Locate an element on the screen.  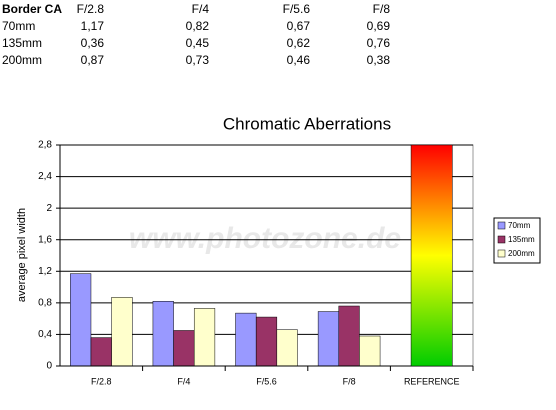
table-cell: 0,46 is located at coordinates (299, 60).